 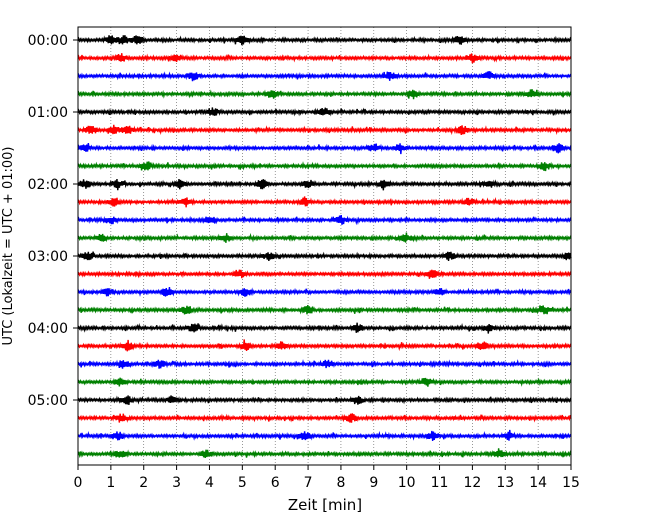 What do you see at coordinates (48, 113) in the screenshot?
I see `y-tick-label: 01:00` at bounding box center [48, 113].